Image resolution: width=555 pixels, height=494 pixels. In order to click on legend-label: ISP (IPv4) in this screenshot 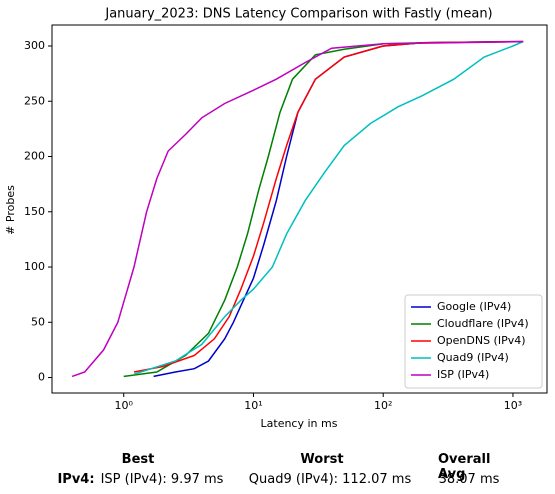, I will do `click(463, 374)`.